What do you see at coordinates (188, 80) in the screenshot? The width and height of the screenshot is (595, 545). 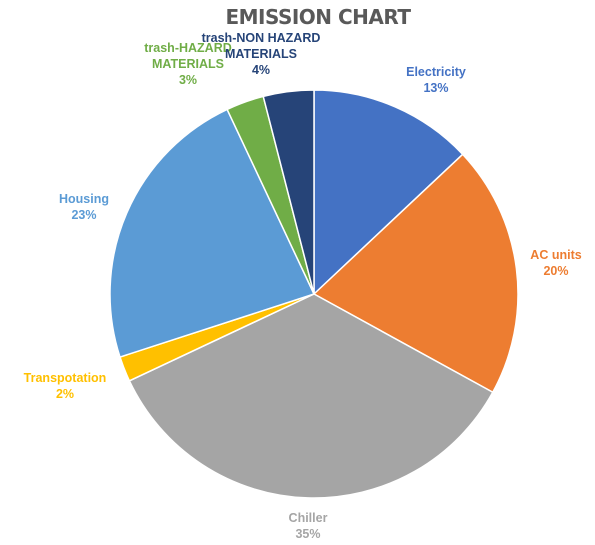 I see `data-label-percent-trash-hazard-materials: 3%` at bounding box center [188, 80].